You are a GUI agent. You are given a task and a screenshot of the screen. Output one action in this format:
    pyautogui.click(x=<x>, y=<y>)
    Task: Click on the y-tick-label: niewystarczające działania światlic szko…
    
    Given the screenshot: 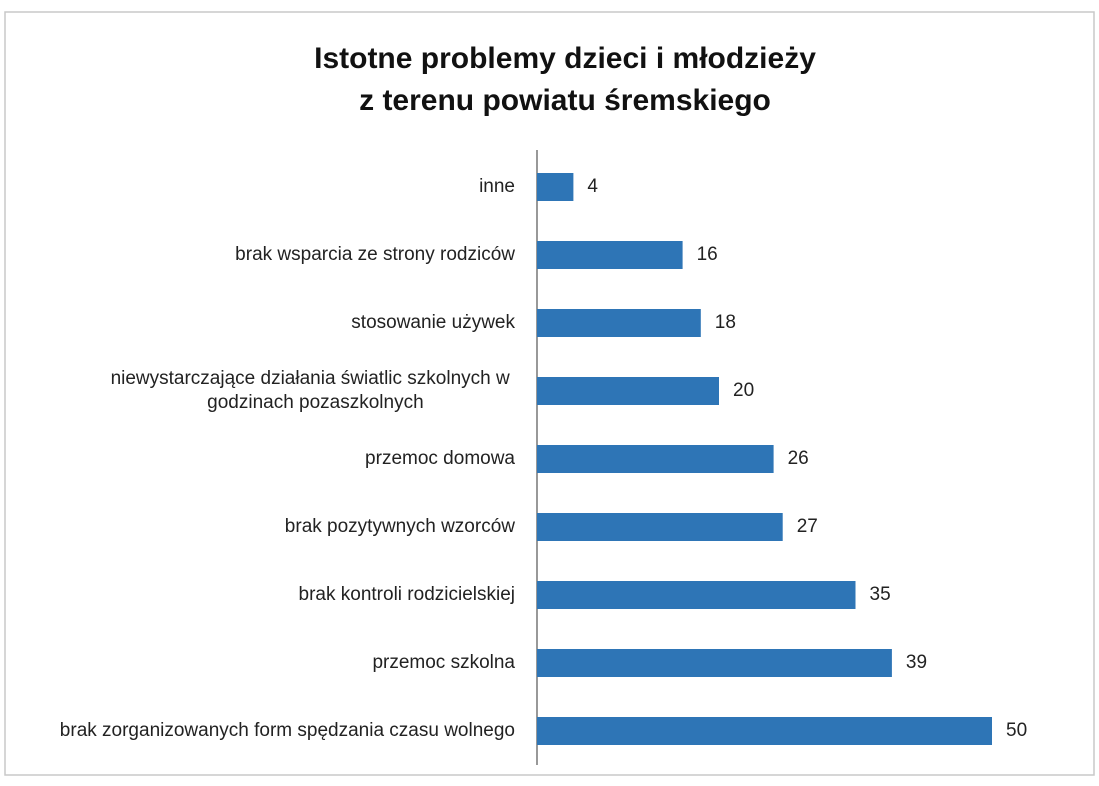 What is the action you would take?
    pyautogui.click(x=313, y=390)
    